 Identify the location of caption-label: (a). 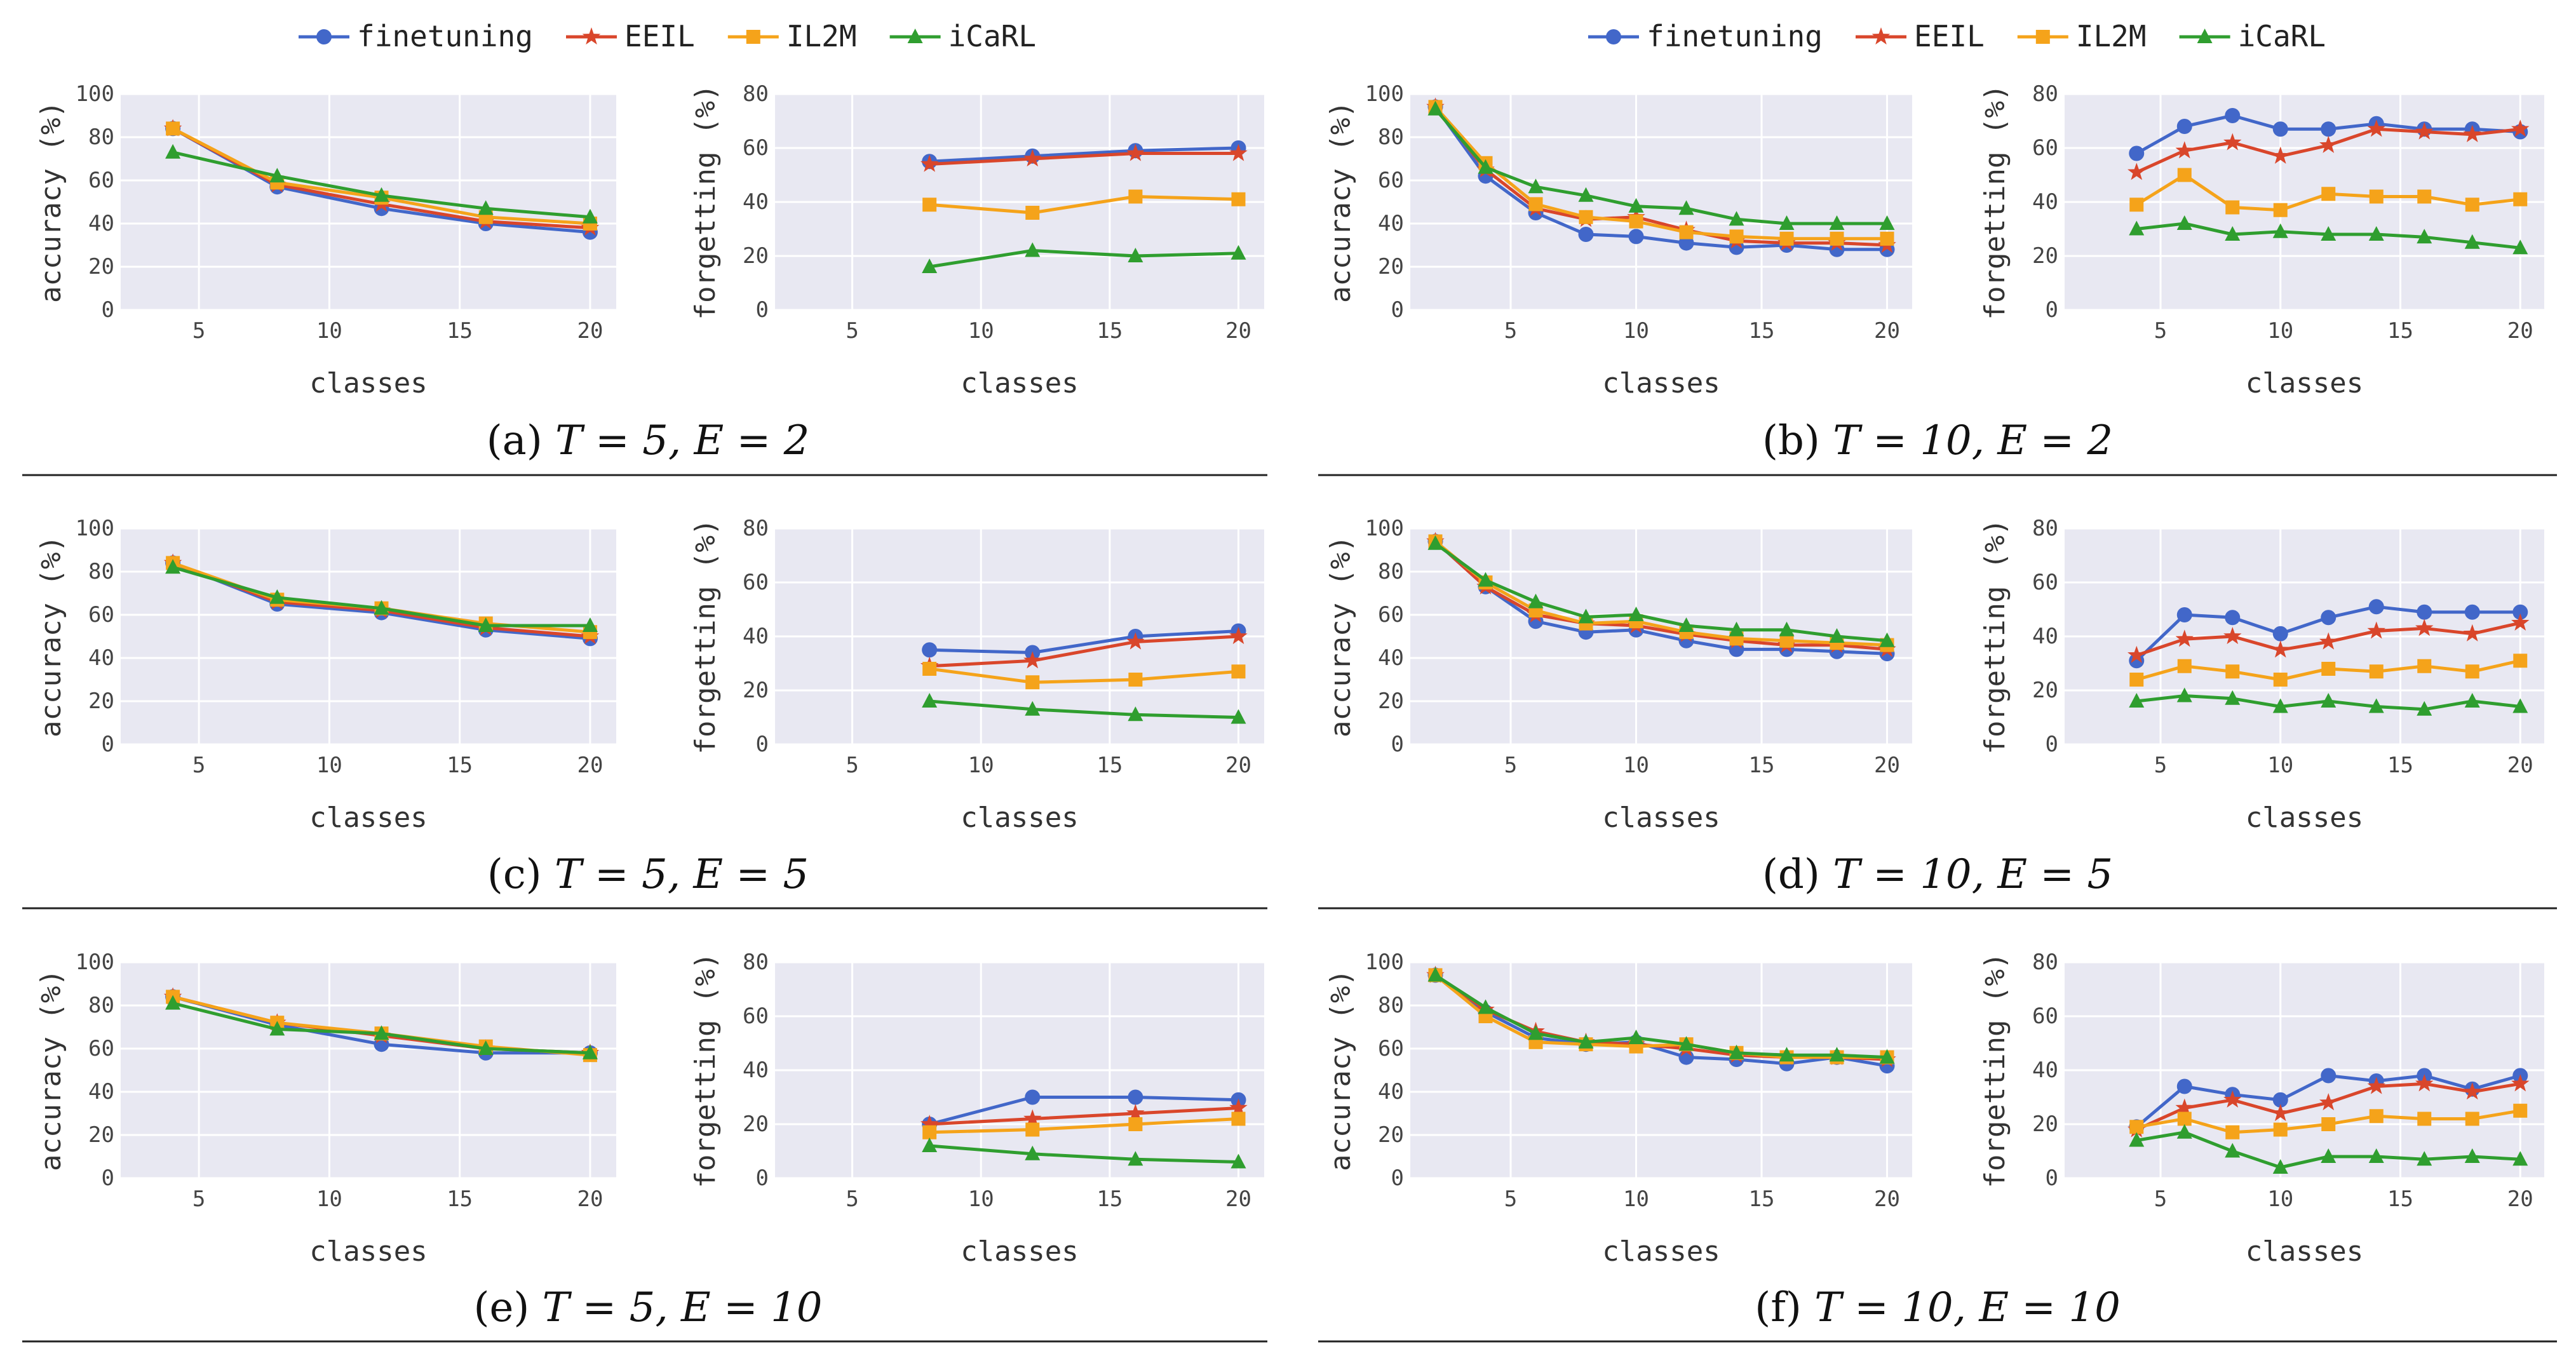
(515, 441).